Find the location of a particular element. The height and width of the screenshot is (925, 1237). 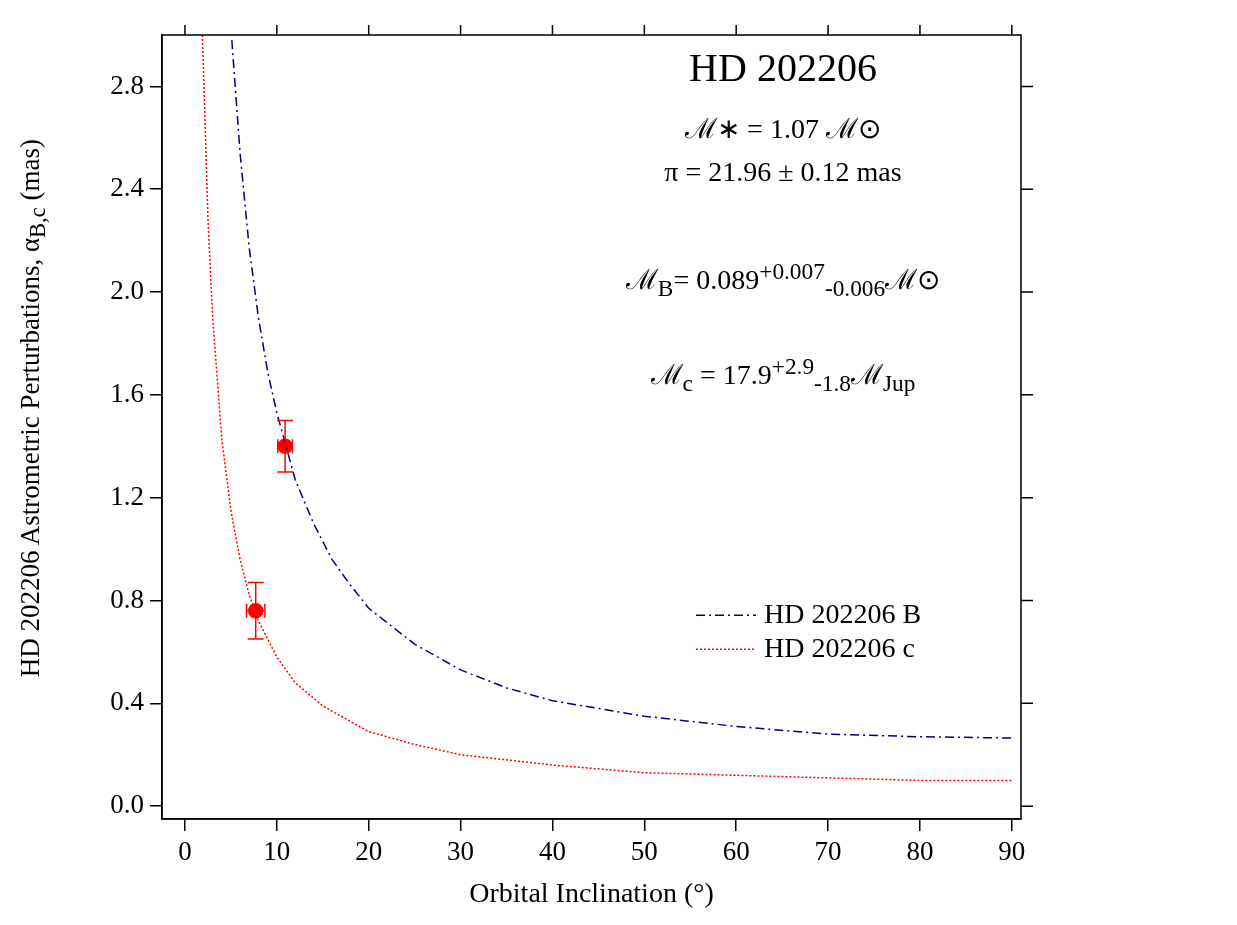

y-tick-label: 2.8 is located at coordinates (127, 84).